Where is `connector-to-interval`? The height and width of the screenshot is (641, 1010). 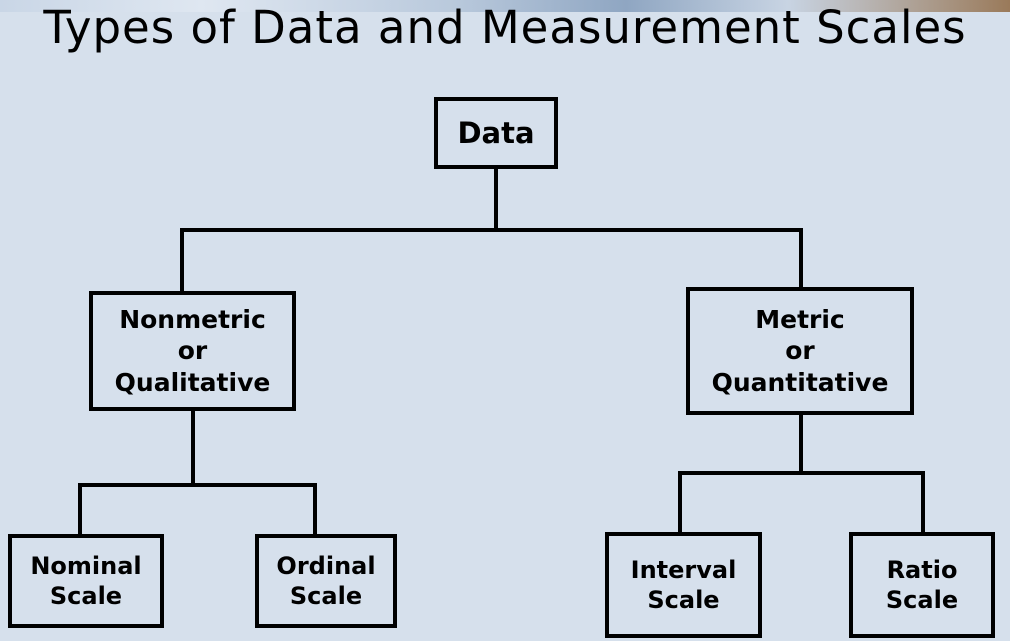 connector-to-interval is located at coordinates (680, 503).